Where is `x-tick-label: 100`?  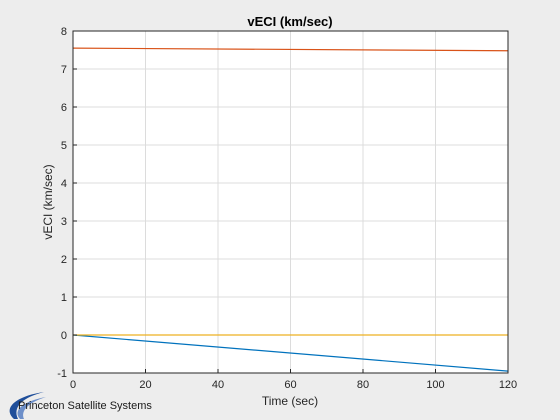
x-tick-label: 100 is located at coordinates (435, 385).